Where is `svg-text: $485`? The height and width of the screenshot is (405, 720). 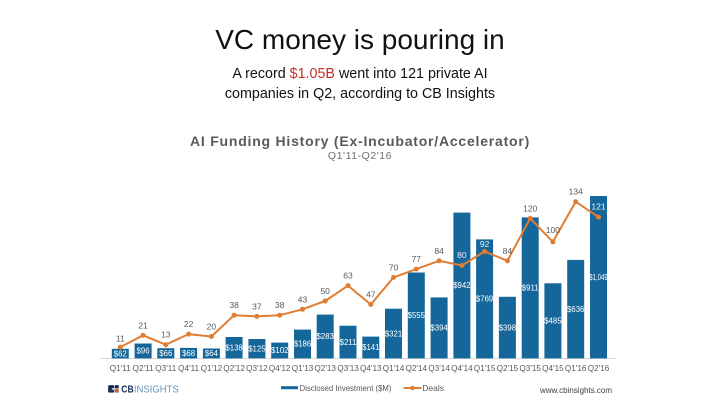 svg-text: $485 is located at coordinates (553, 321).